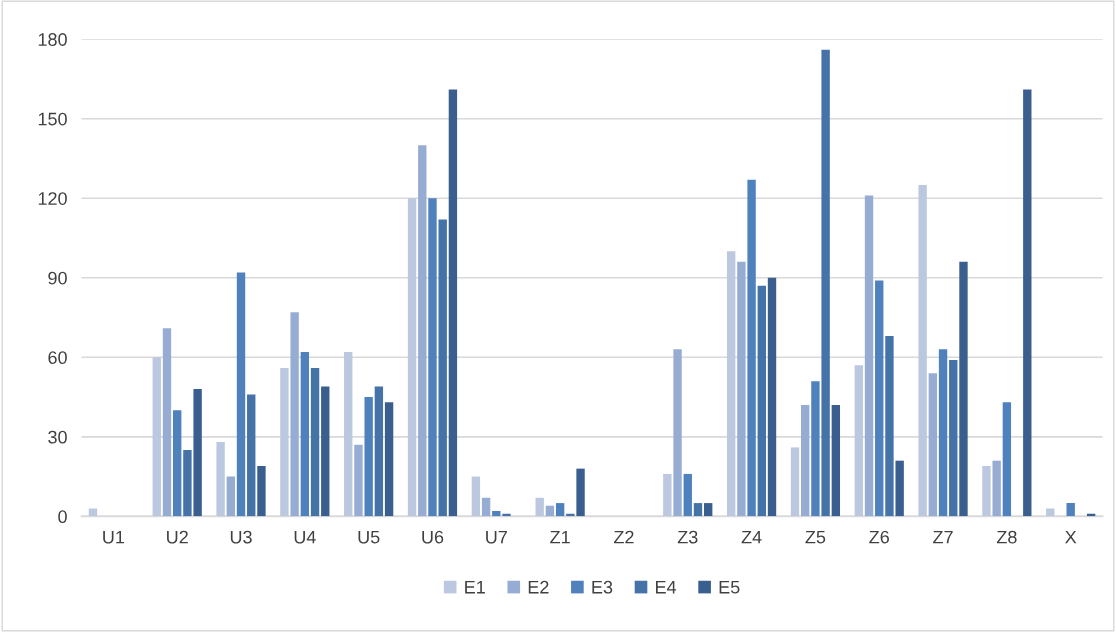 The image size is (1116, 632). I want to click on x-tick-label: U5, so click(369, 537).